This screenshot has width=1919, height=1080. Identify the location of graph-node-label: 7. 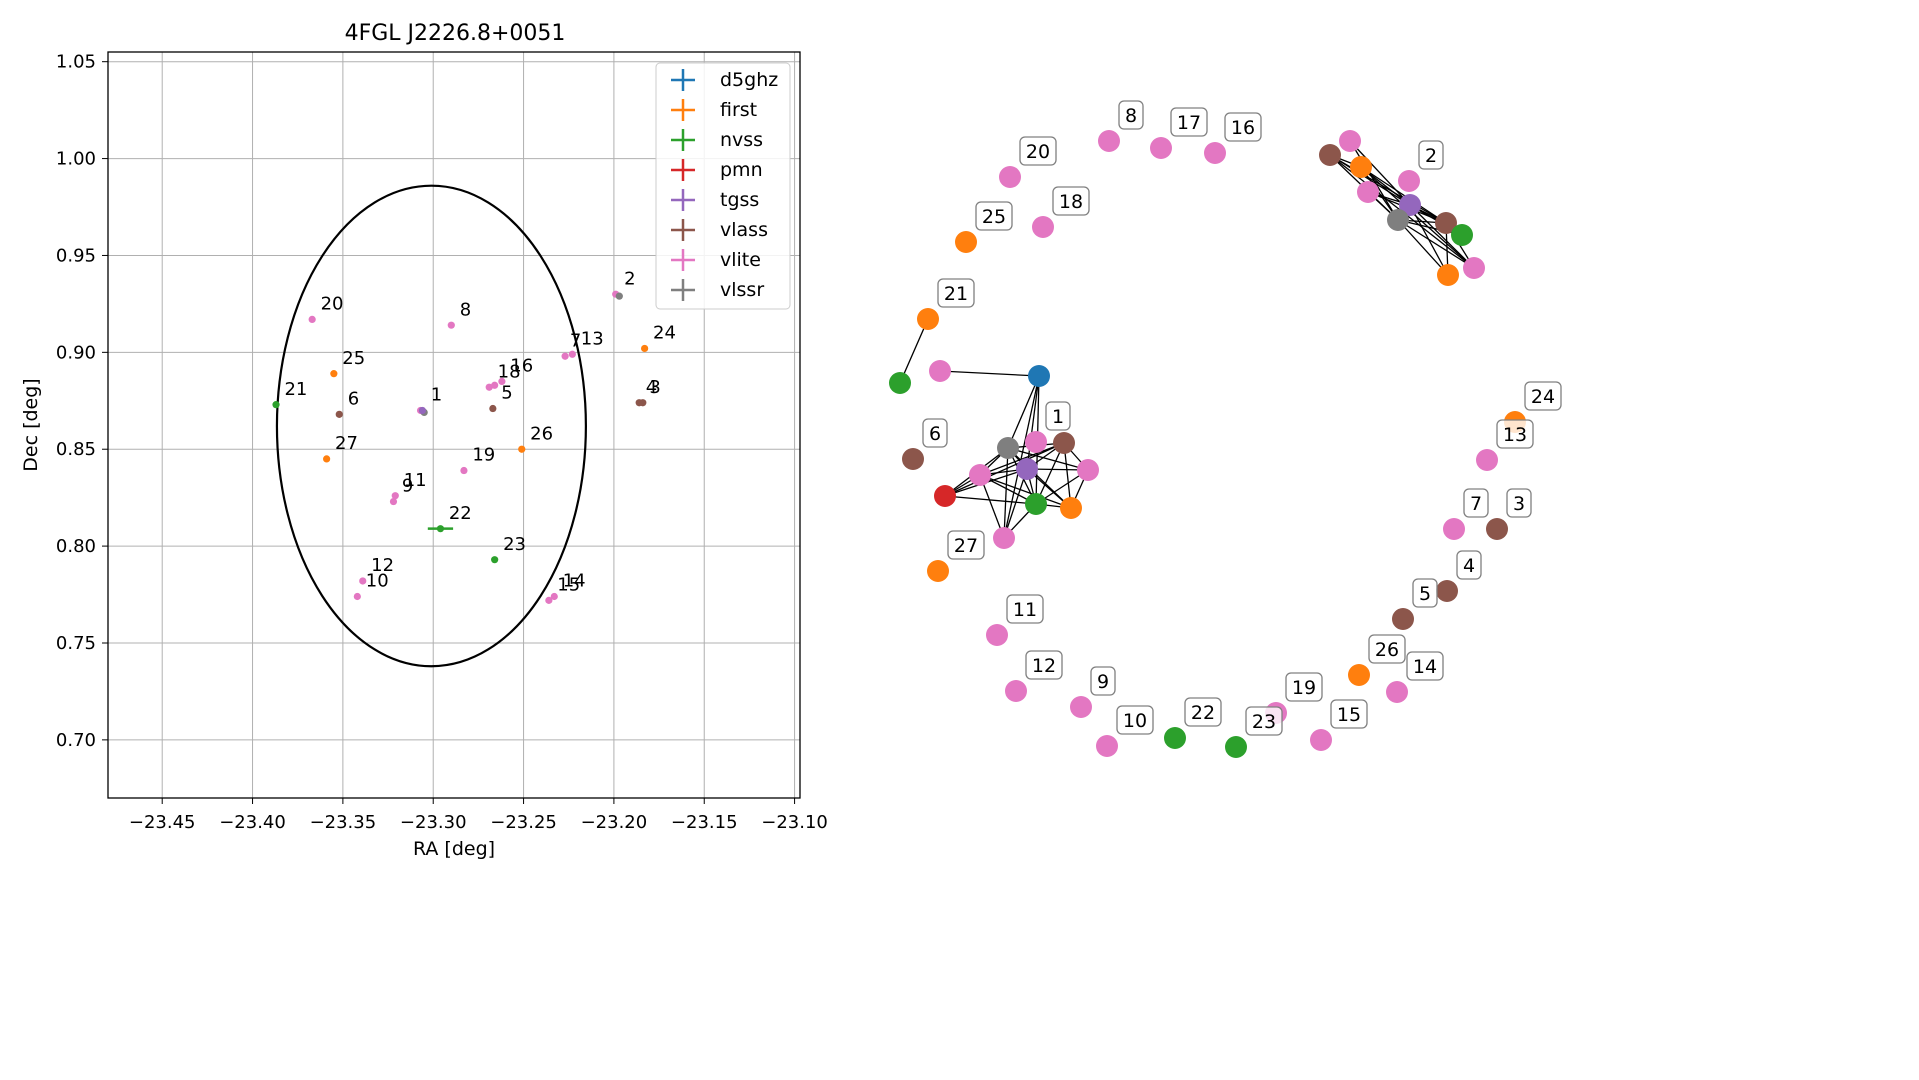
(1476, 503).